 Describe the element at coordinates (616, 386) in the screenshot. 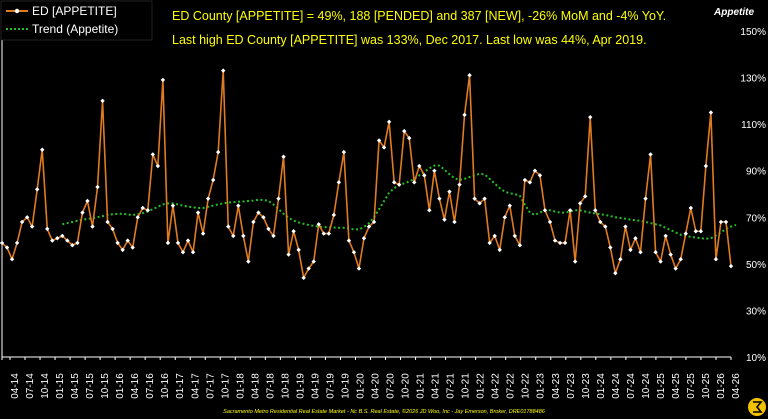

I see `x-tick-label: 04-24` at that location.